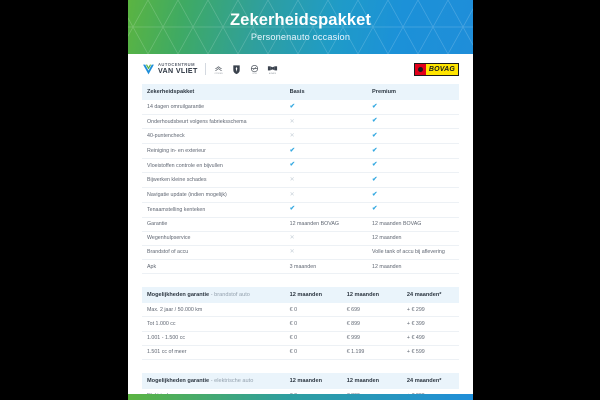 The height and width of the screenshot is (400, 600). What do you see at coordinates (213, 324) in the screenshot?
I see `row-label-cell: Tot 1.000 cc` at bounding box center [213, 324].